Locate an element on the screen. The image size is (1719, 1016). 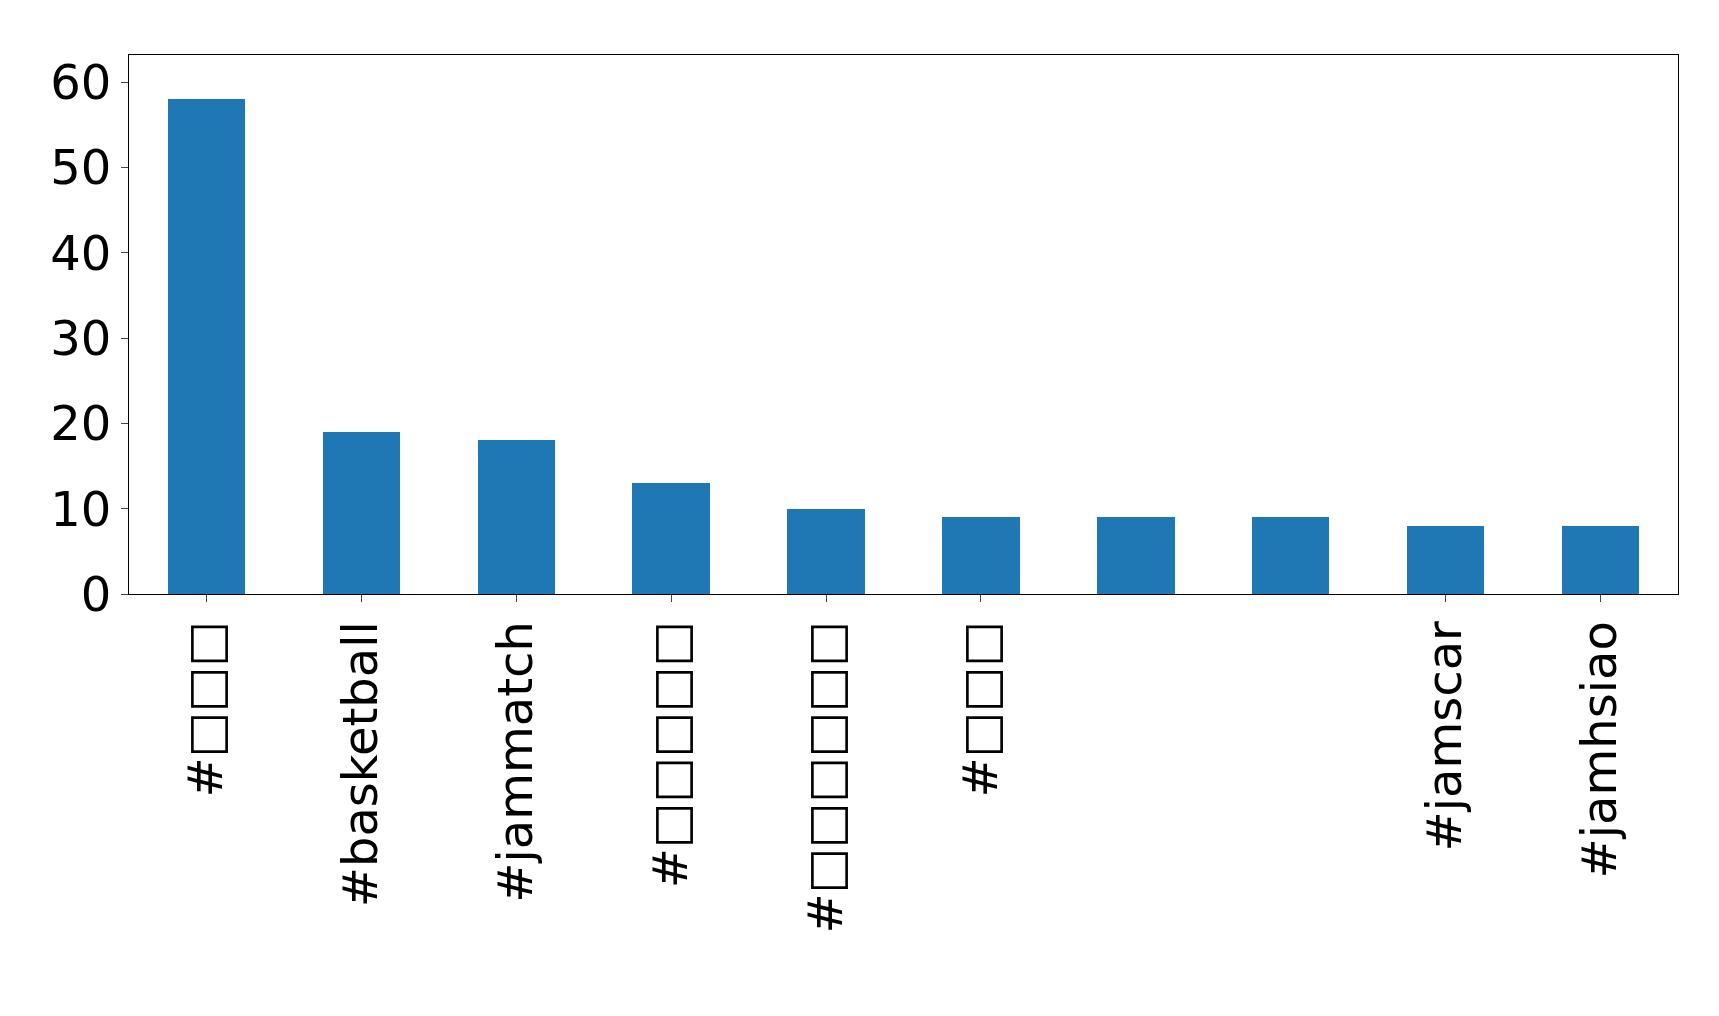
y-tick-label: 20 is located at coordinates (81, 423).